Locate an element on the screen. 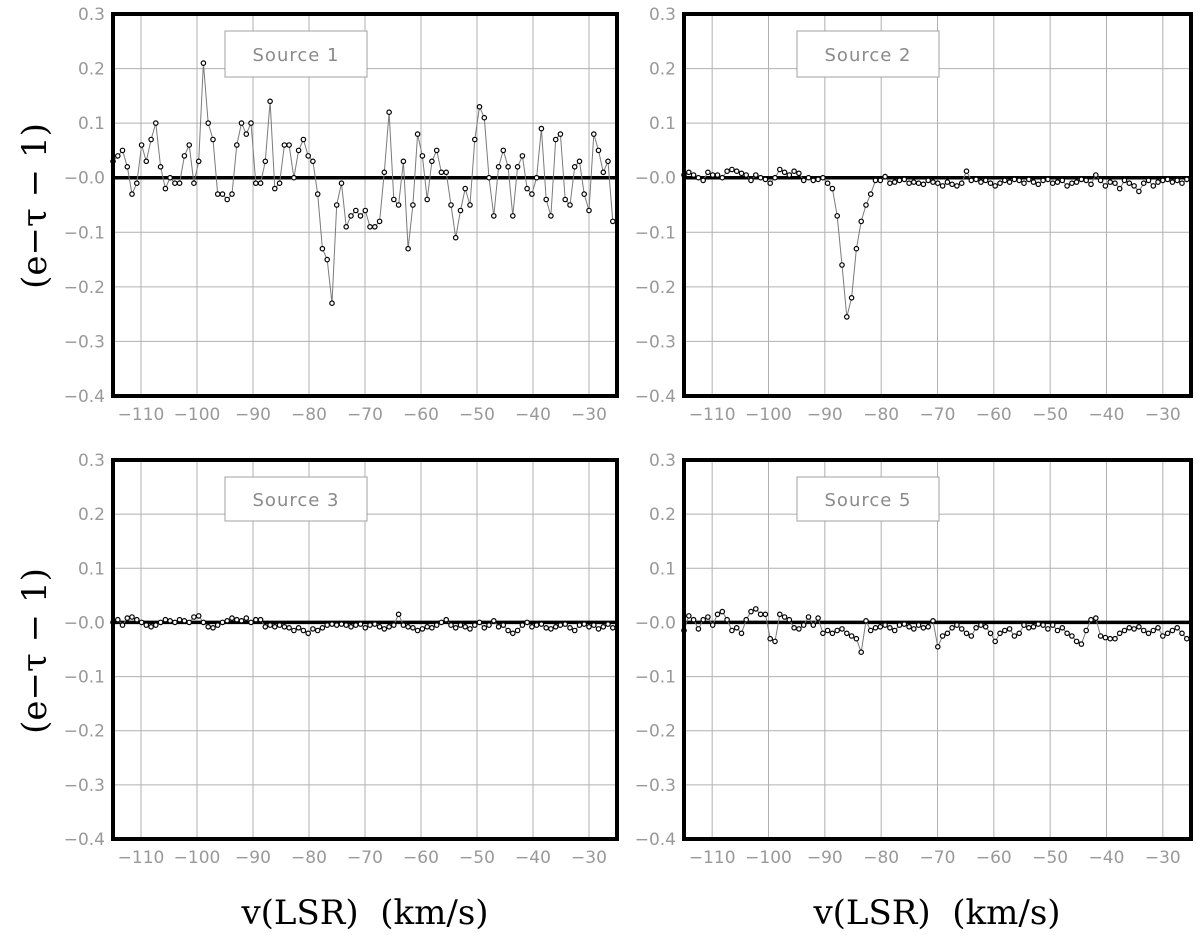 This screenshot has width=1200, height=935. legend-label: Source 5 is located at coordinates (868, 500).